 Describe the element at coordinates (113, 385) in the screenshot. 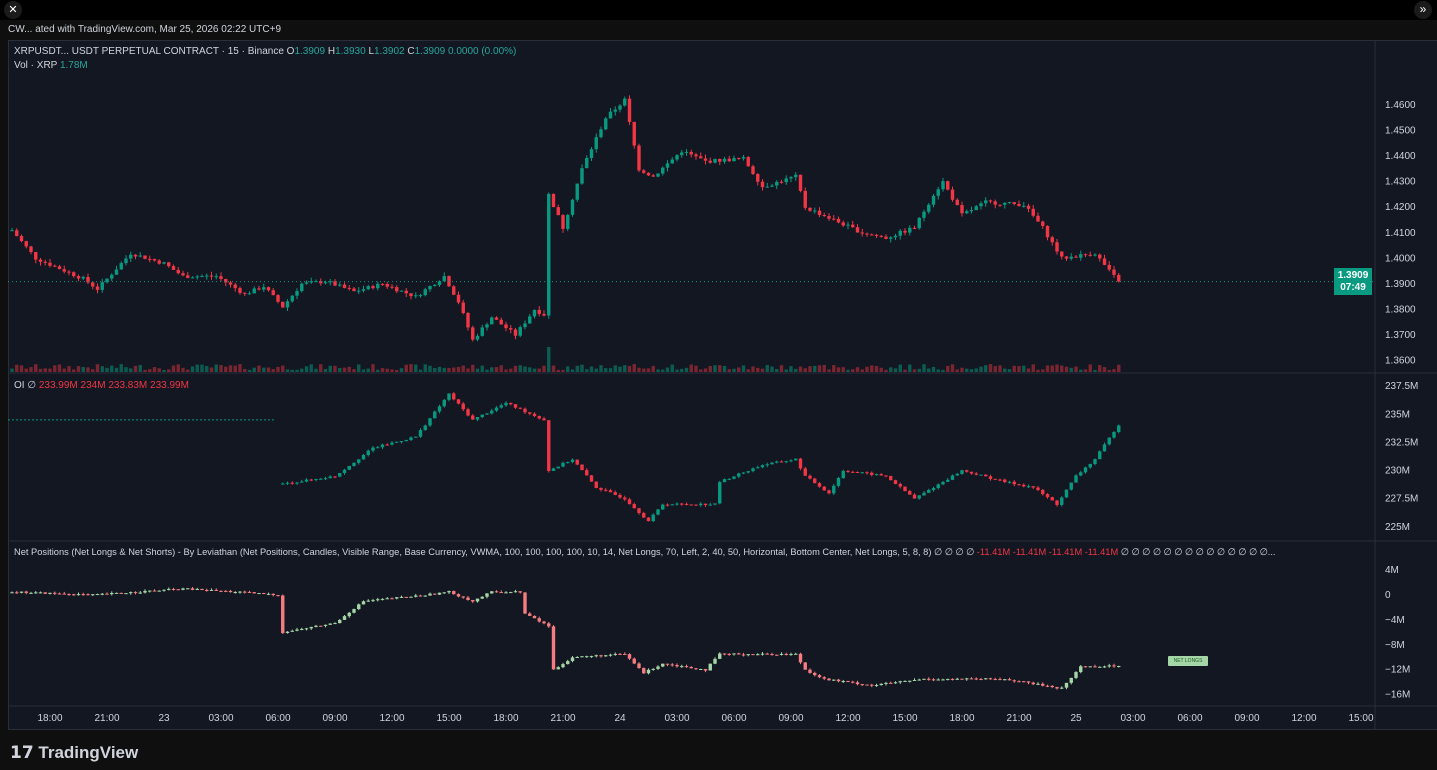

I see `oi-values: 233.99M 234M 233.83M 233.99M` at that location.